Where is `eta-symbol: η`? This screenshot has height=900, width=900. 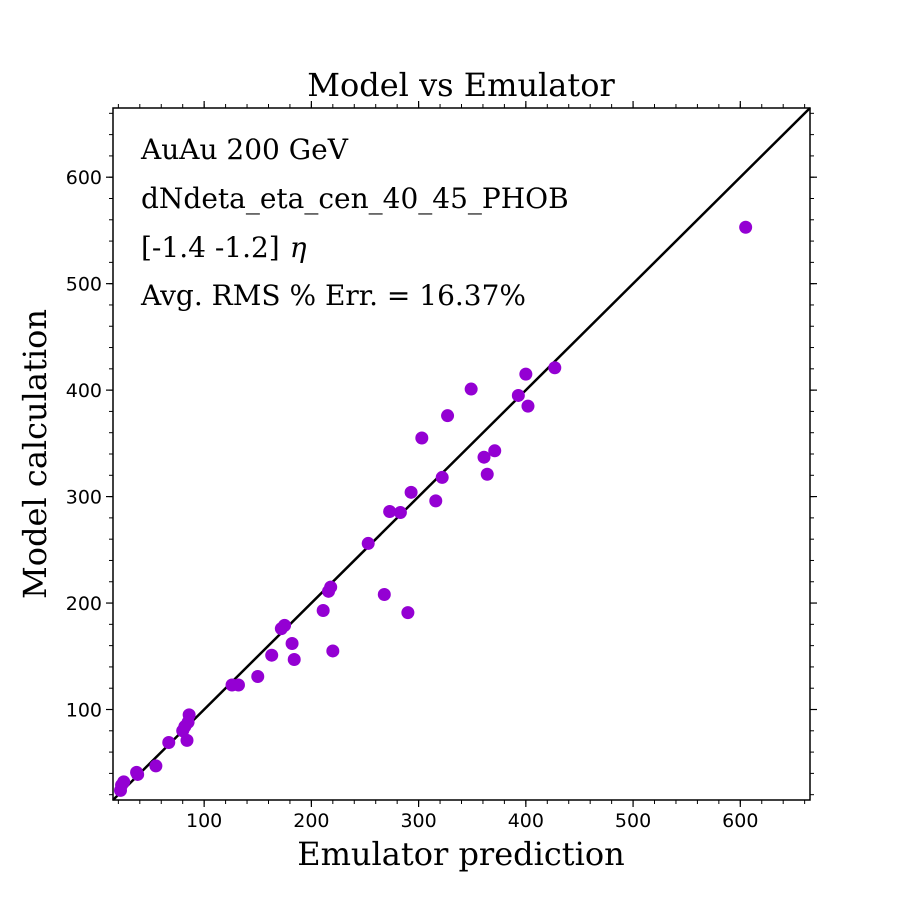
eta-symbol: η is located at coordinates (298, 247).